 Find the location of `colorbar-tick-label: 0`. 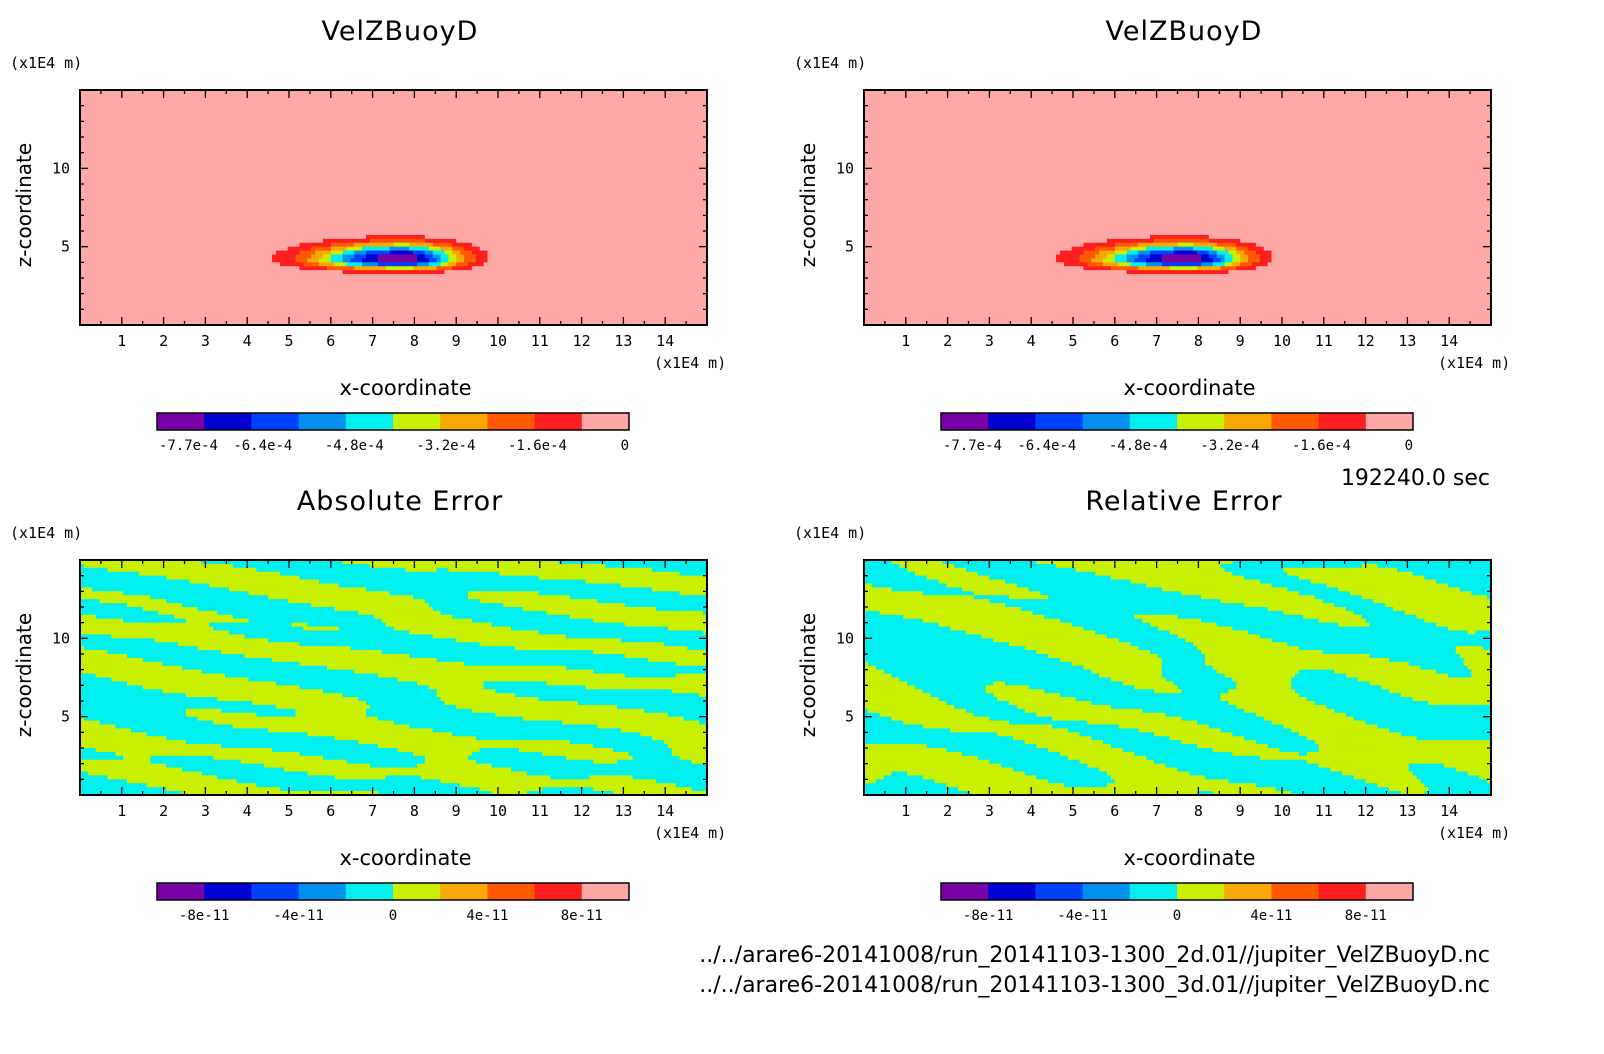

colorbar-tick-label: 0 is located at coordinates (1409, 446).